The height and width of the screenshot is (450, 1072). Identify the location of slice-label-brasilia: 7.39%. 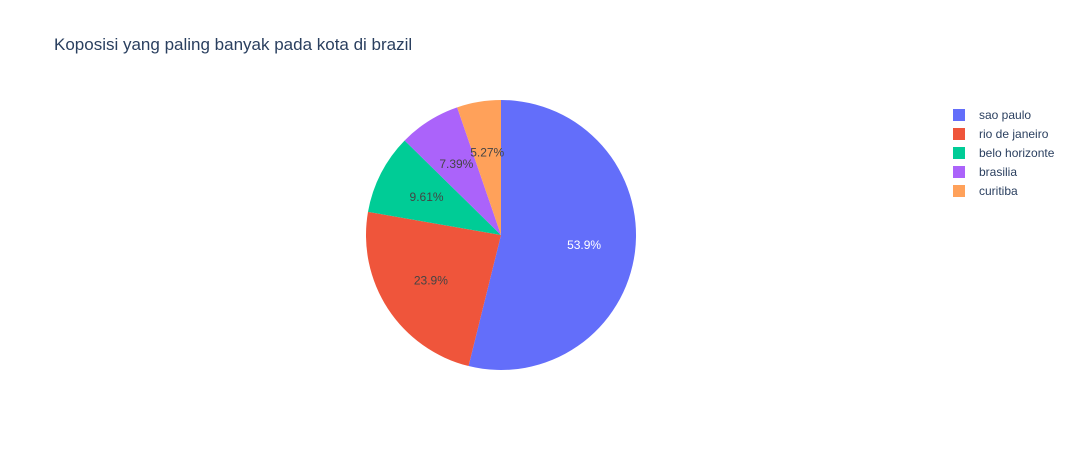
(456, 164).